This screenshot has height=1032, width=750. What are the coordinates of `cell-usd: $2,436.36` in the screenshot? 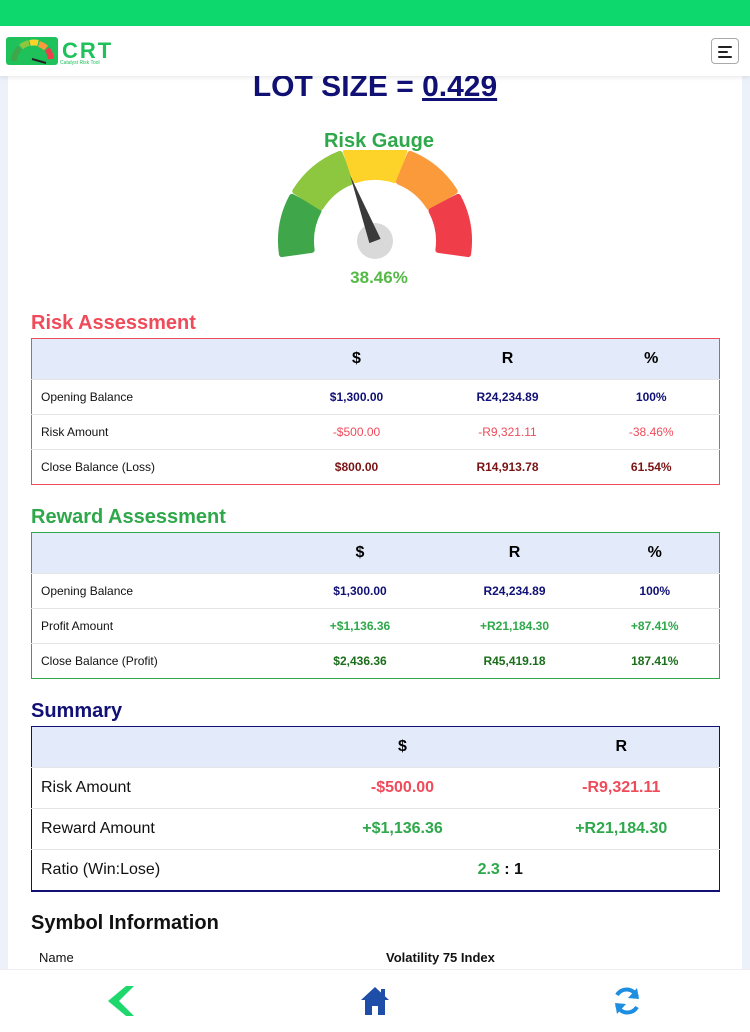 It's located at (360, 661).